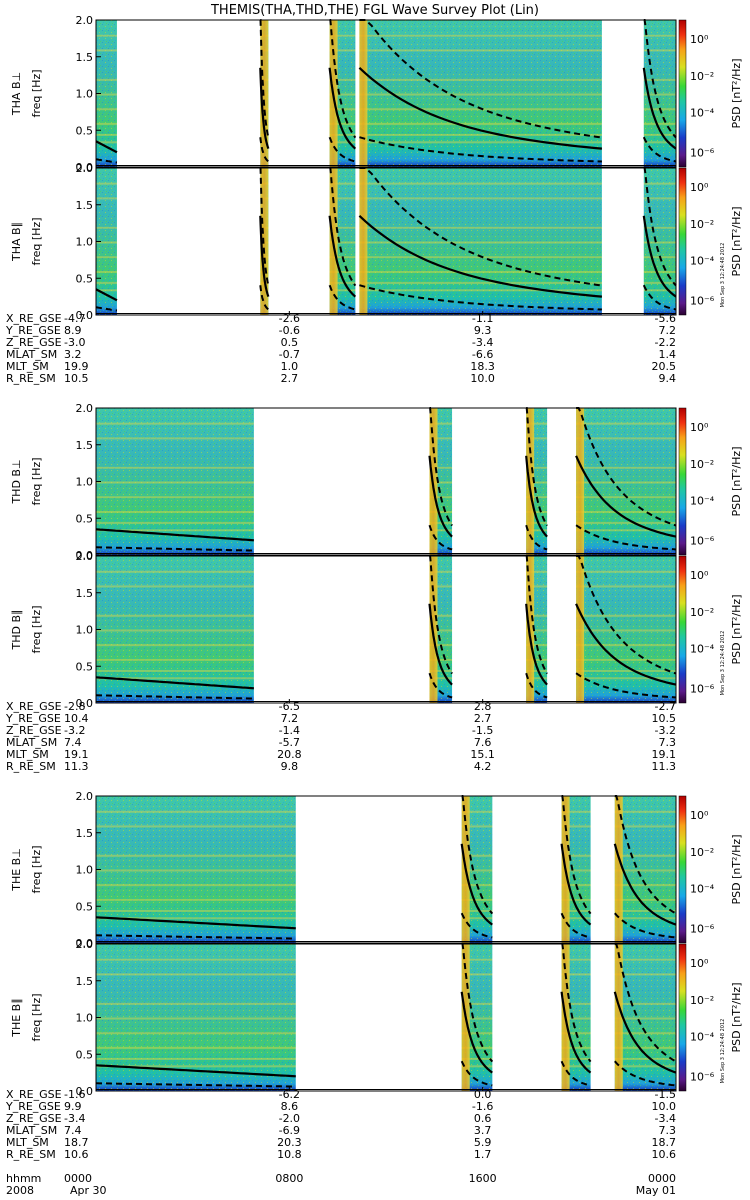 This screenshot has width=750, height=1200. I want to click on ephemeris-value: -5.7, so click(289, 742).